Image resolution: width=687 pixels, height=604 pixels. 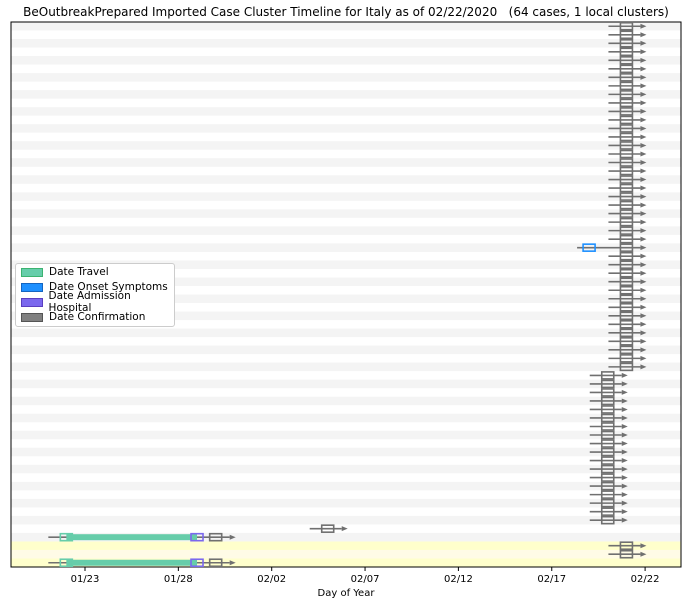 What do you see at coordinates (94, 287) in the screenshot?
I see `legend-item-onset: Date Onset Symptoms` at bounding box center [94, 287].